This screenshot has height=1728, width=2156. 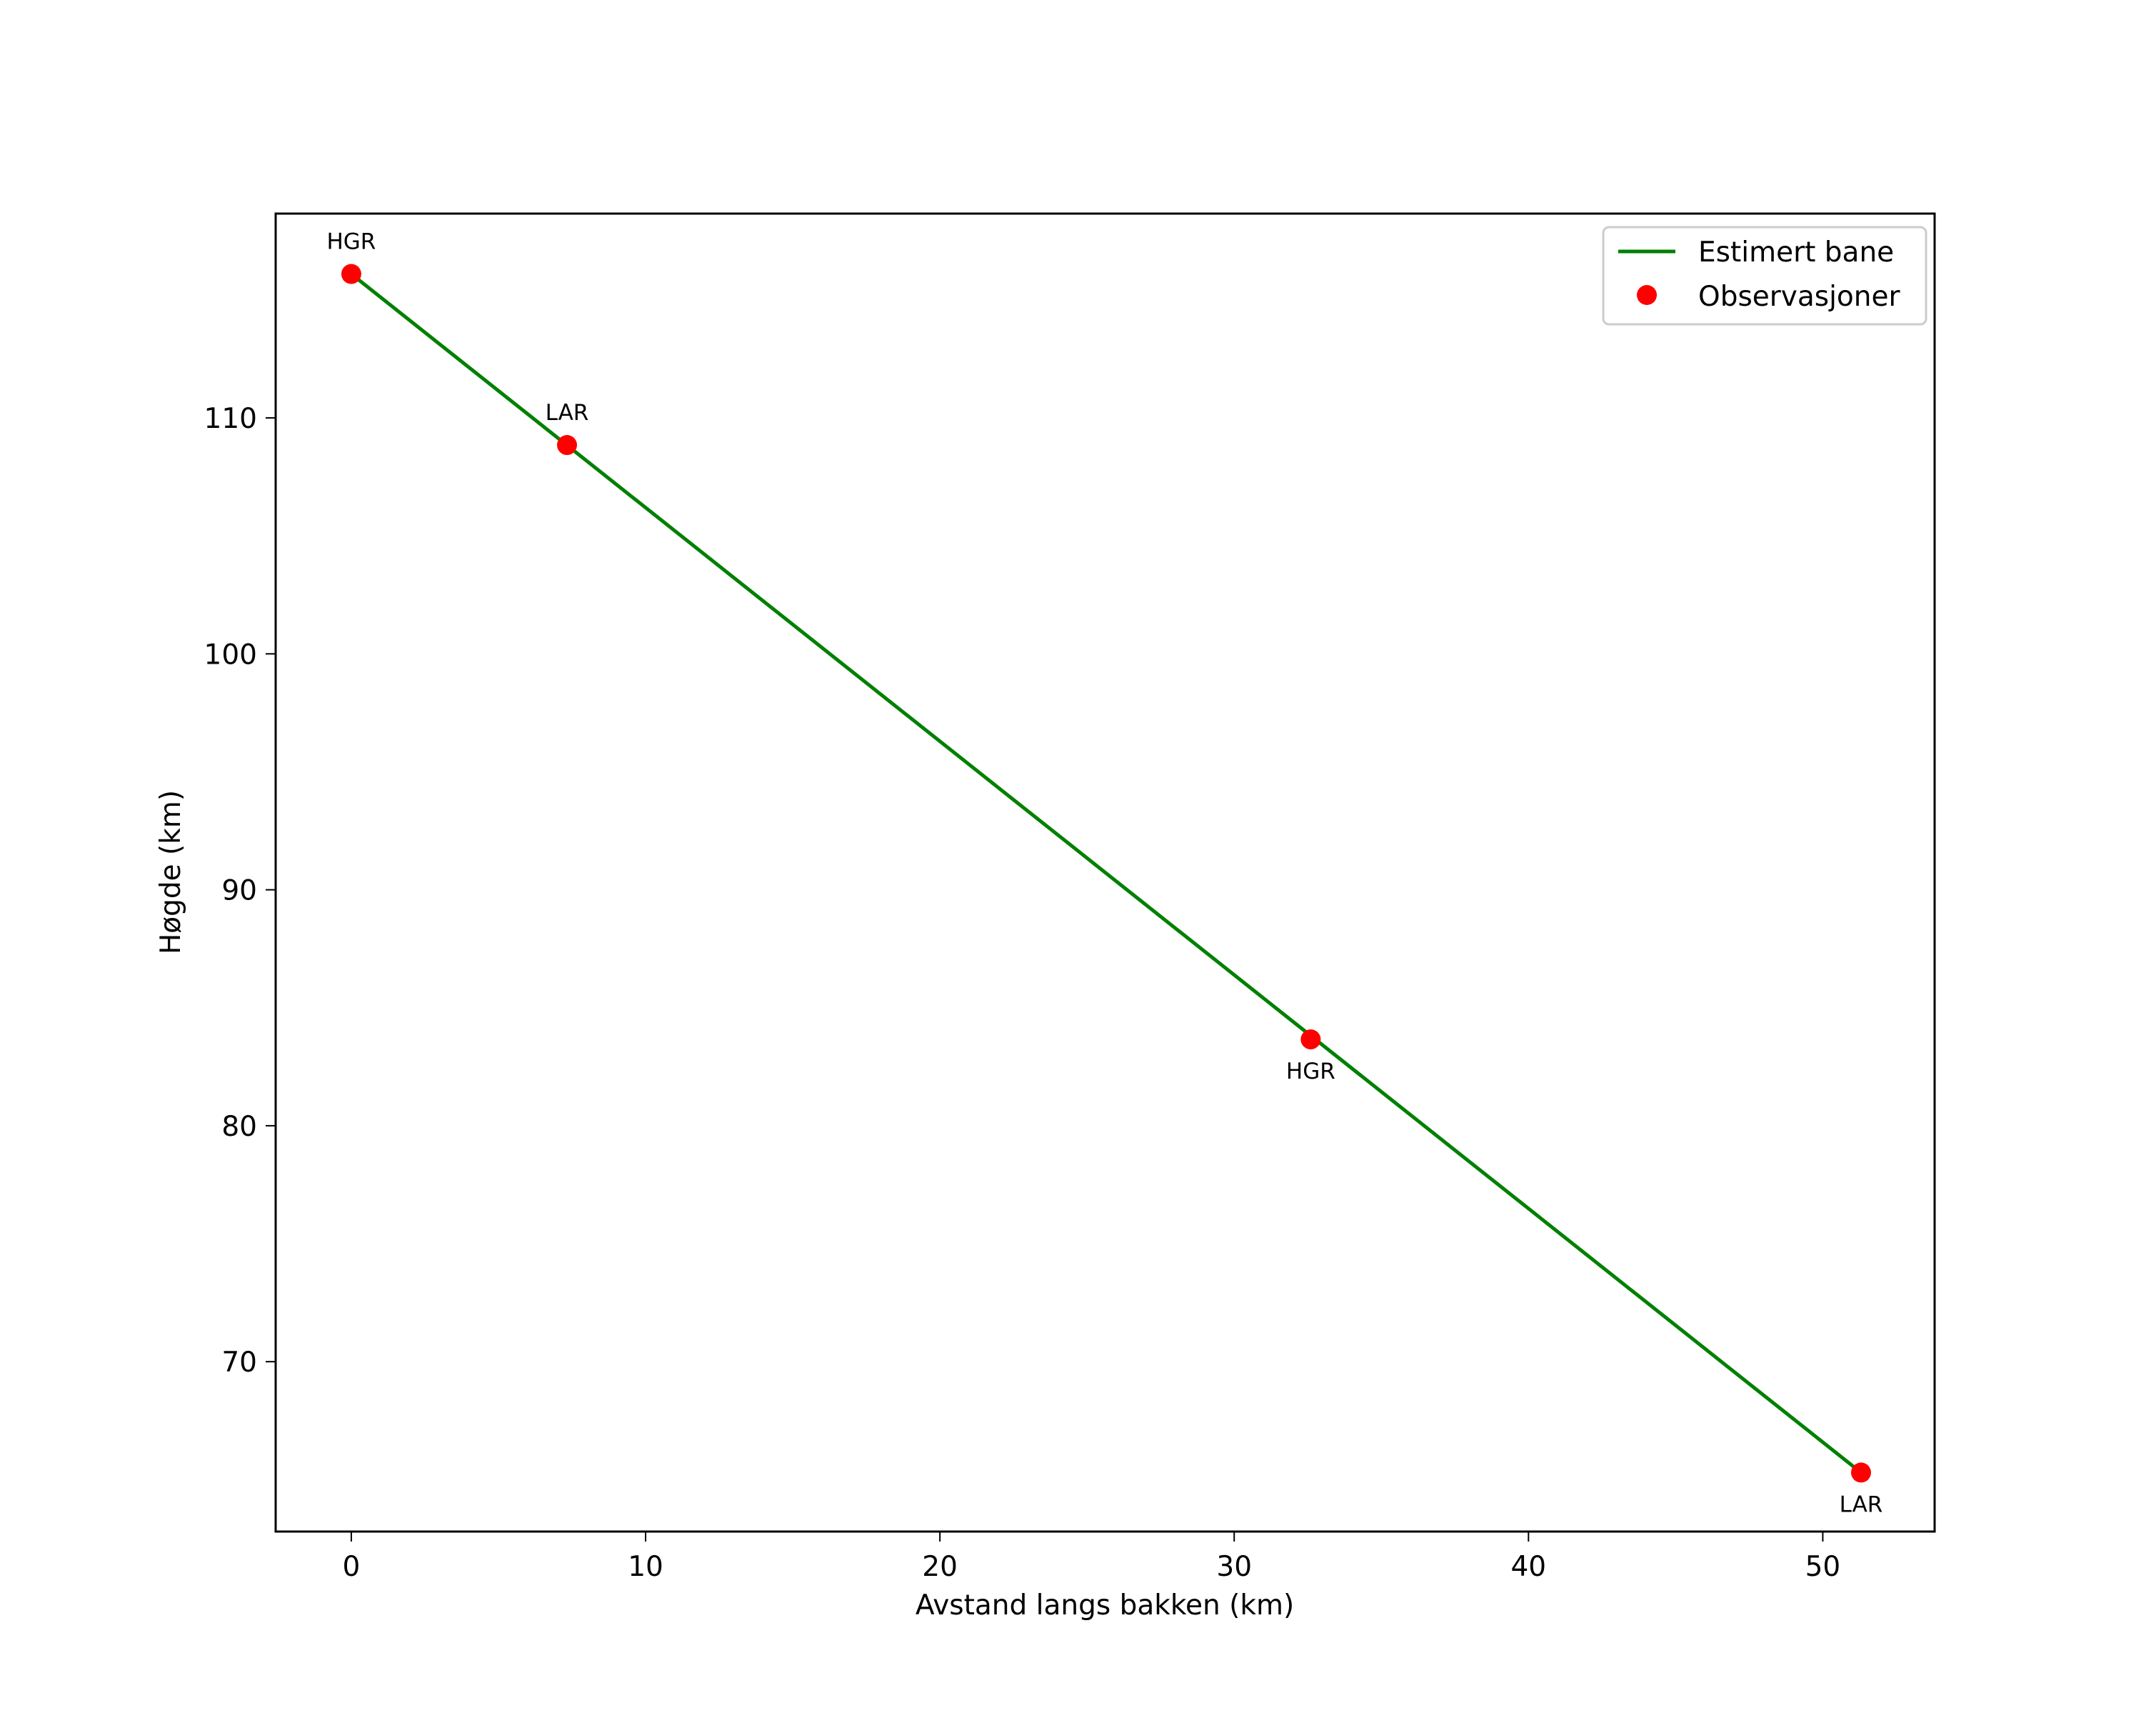 I want to click on x-tick-label: 40, so click(x=1528, y=1567).